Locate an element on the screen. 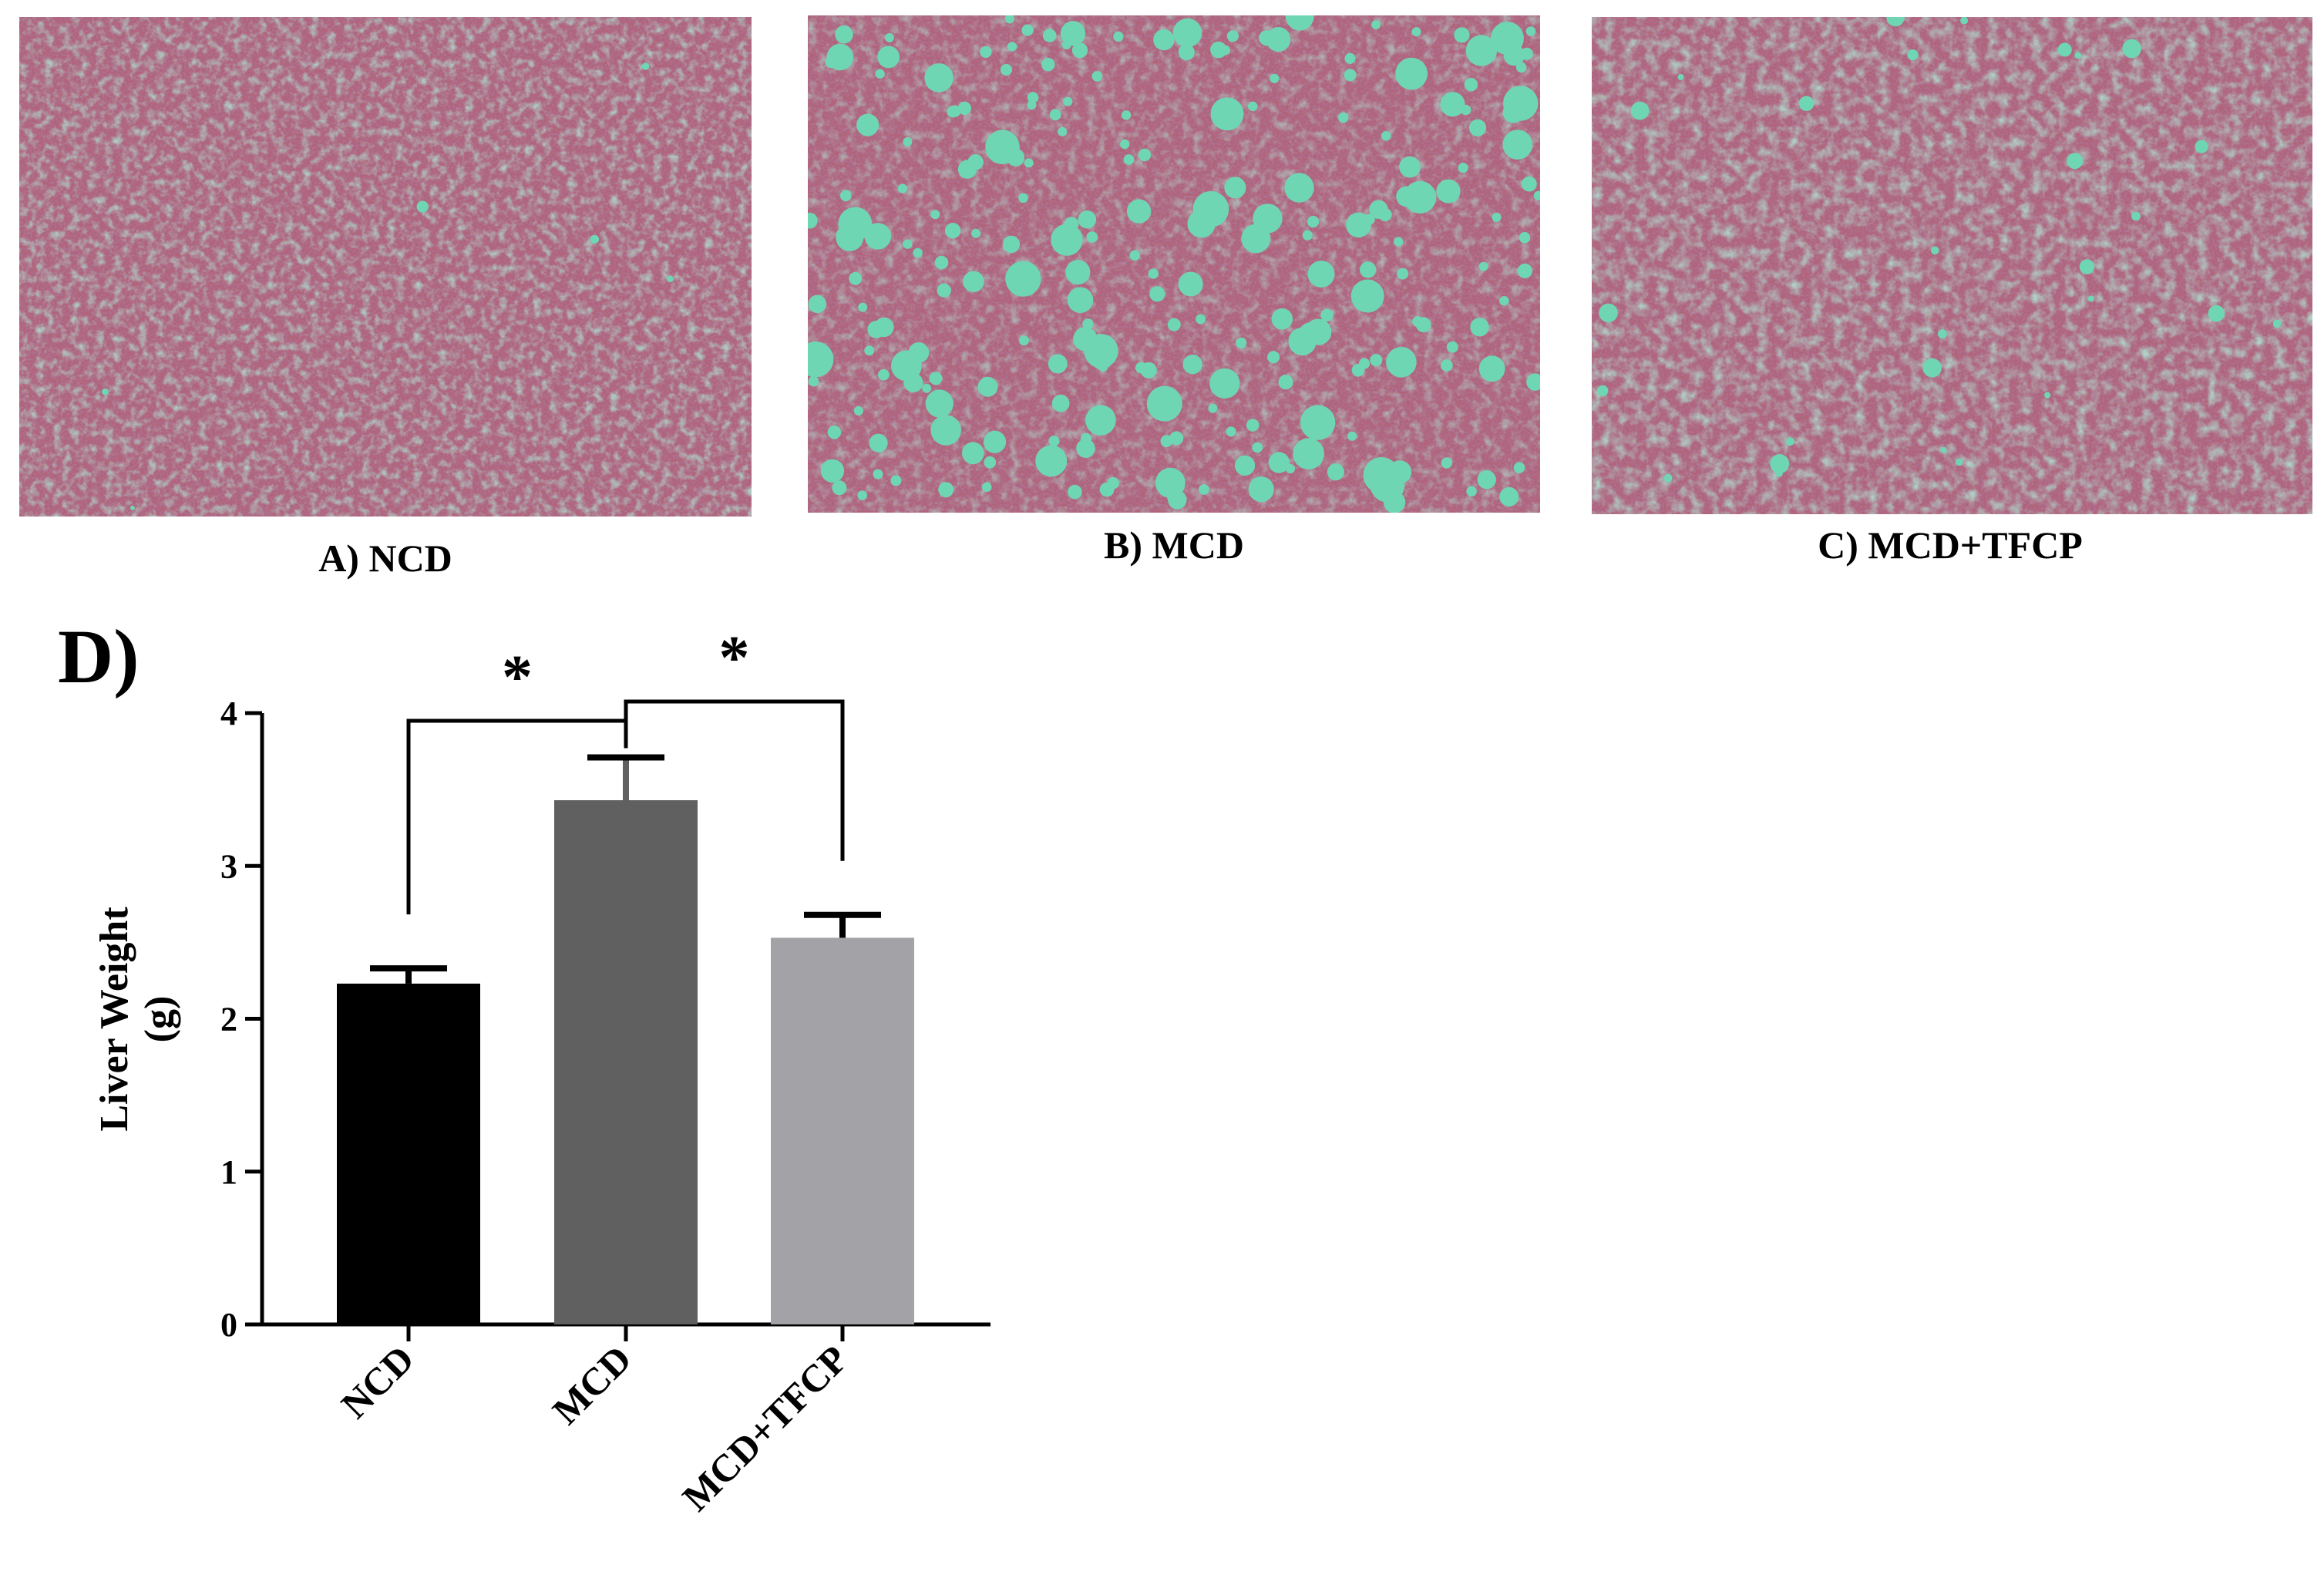 This screenshot has width=2324, height=1585. bar-ncd is located at coordinates (408, 1153).